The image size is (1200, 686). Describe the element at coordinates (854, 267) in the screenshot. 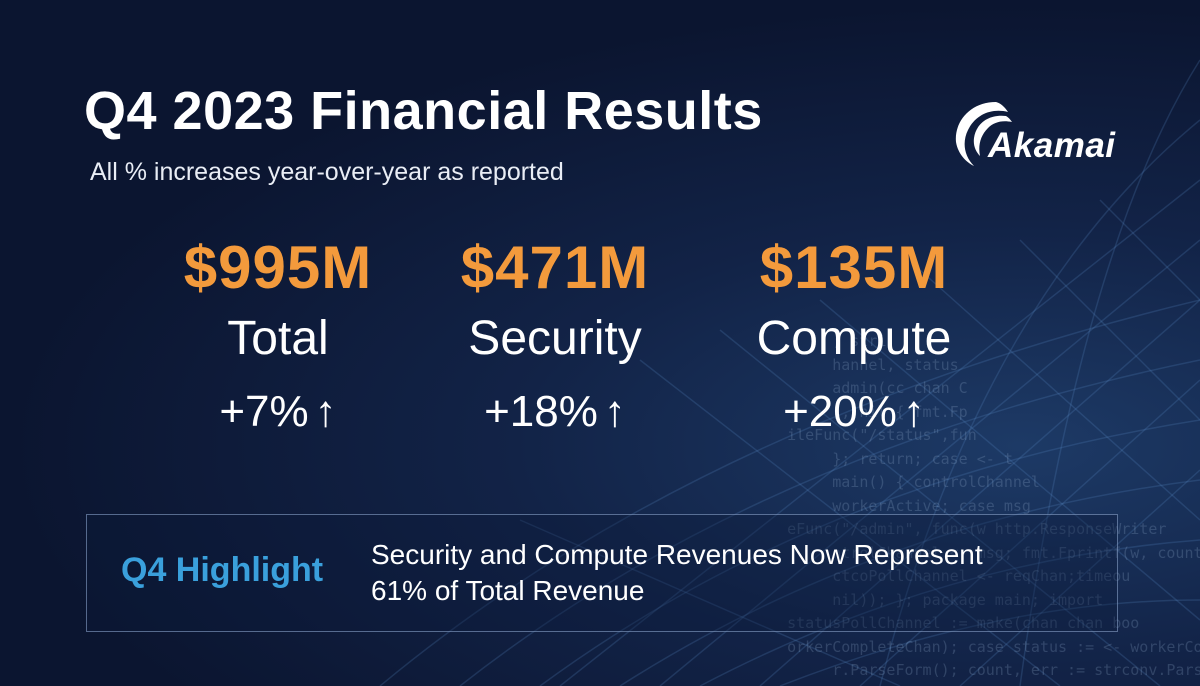

I see `metric-value: $135M` at that location.